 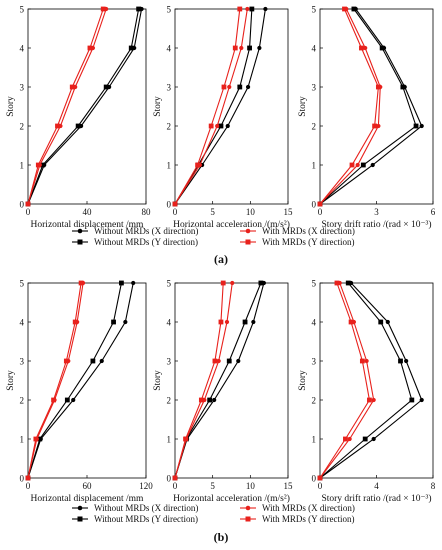 I want to click on panel-label-b: (b), so click(x=221, y=537).